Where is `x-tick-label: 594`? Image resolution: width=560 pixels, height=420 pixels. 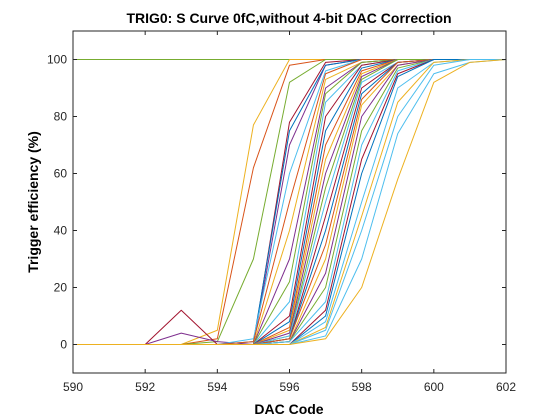 x-tick-label: 594 is located at coordinates (217, 387).